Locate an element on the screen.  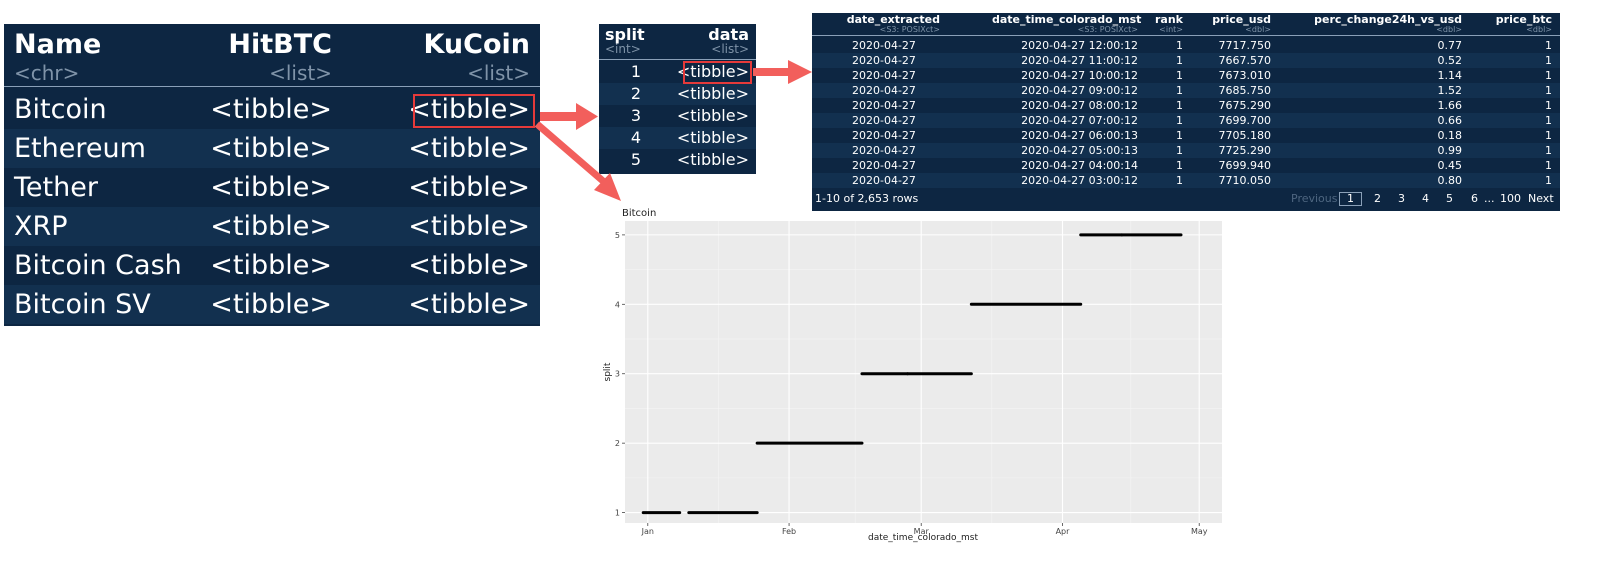
column-type-data: <list> is located at coordinates (730, 49).